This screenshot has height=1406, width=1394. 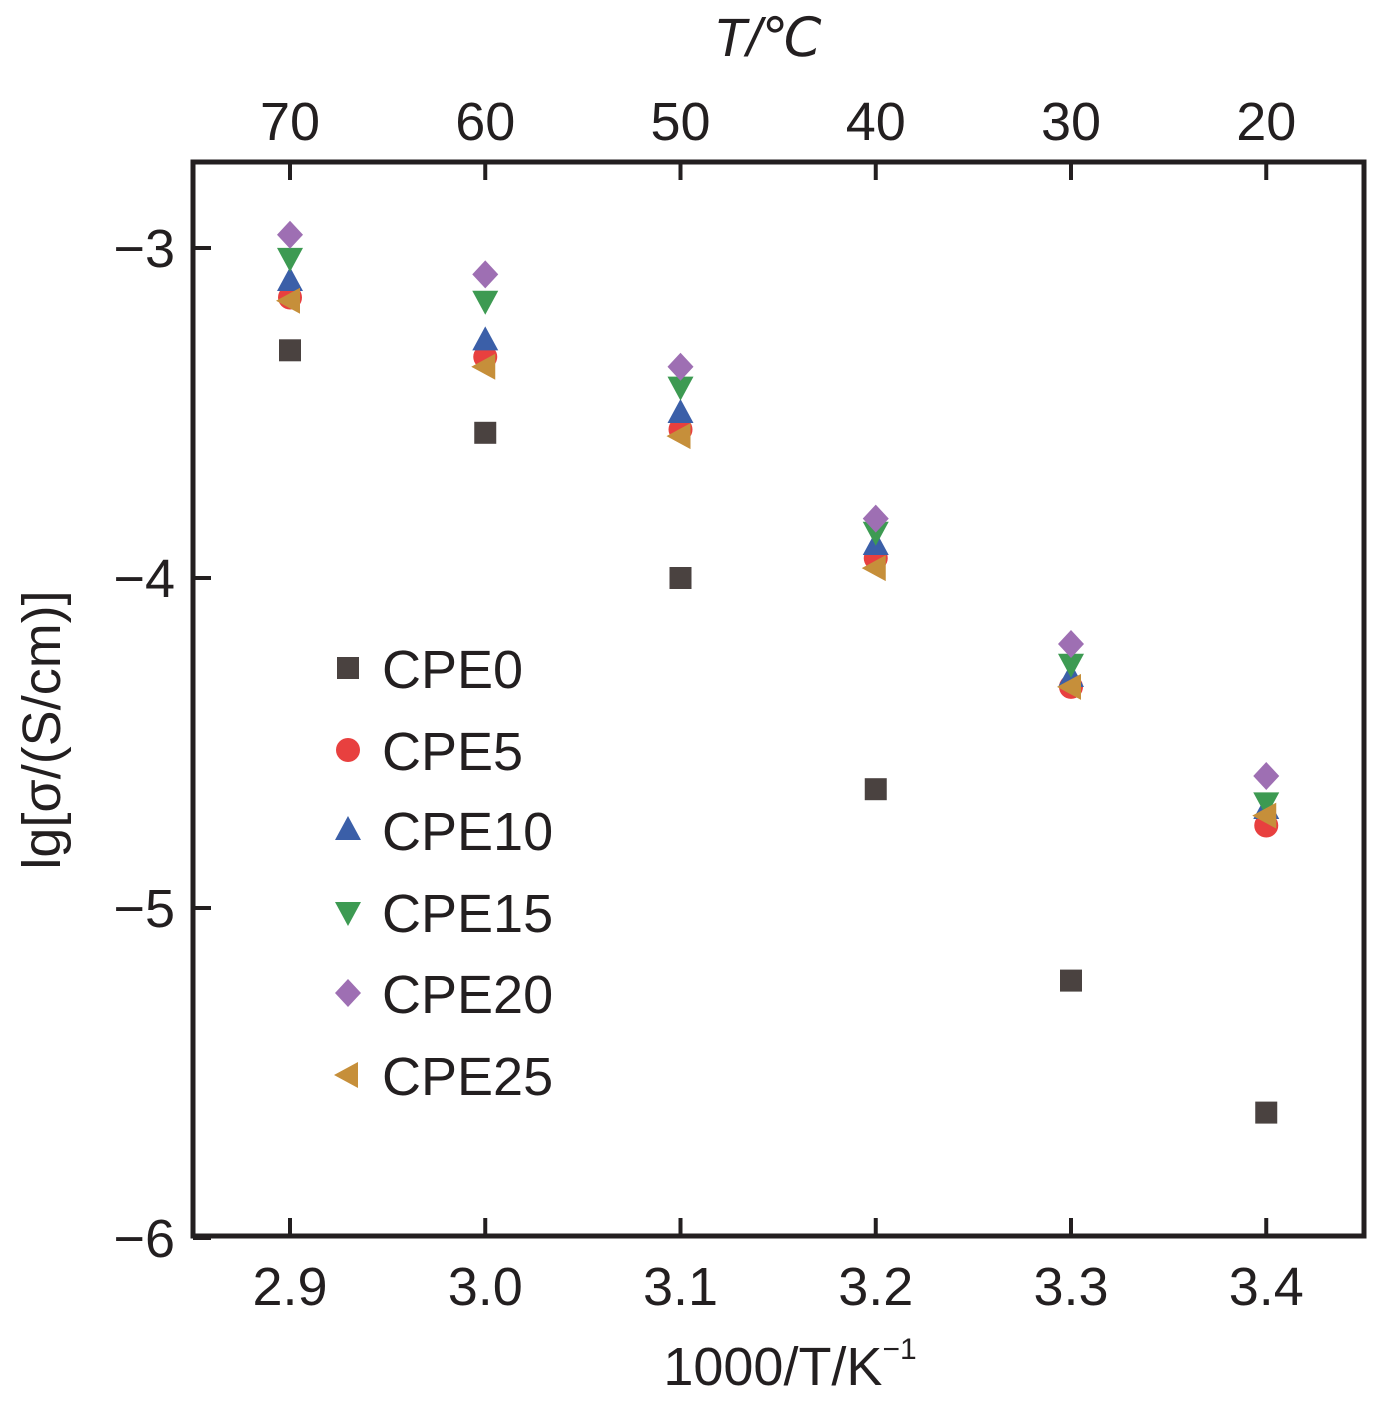 What do you see at coordinates (289, 1287) in the screenshot?
I see `x-tick-label: 2.9` at bounding box center [289, 1287].